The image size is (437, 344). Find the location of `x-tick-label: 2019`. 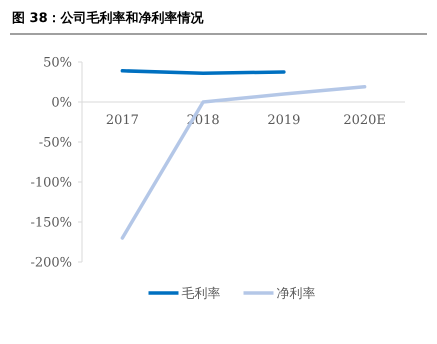

x-tick-label: 2019 is located at coordinates (283, 120).